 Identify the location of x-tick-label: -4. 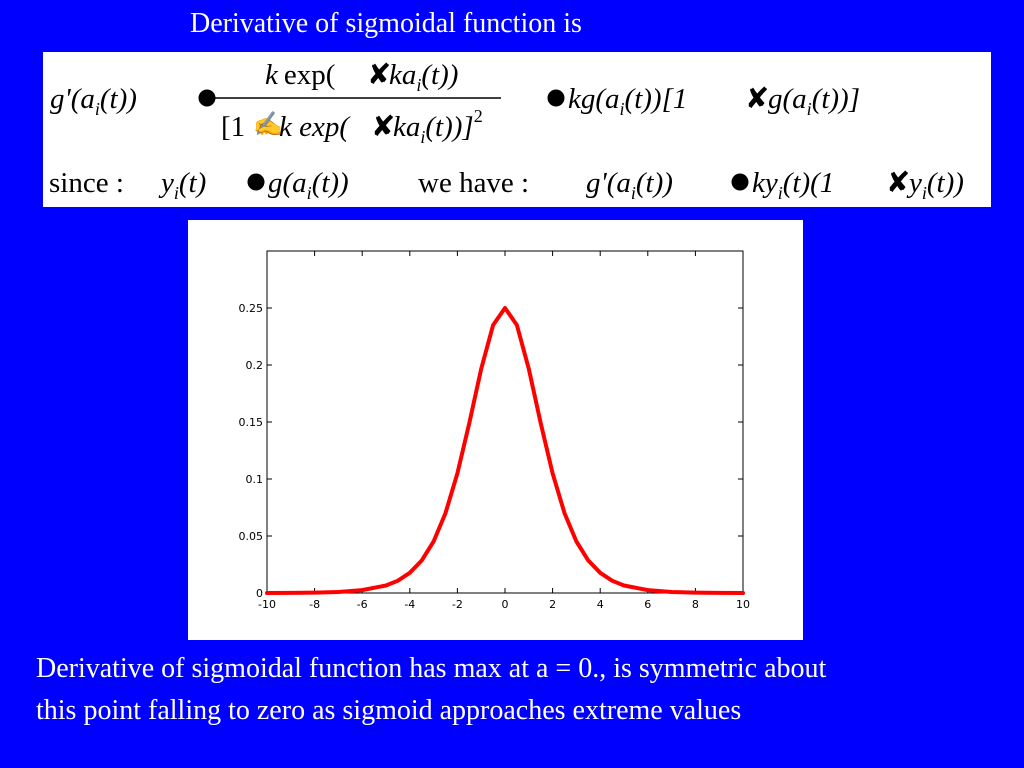
(409, 604).